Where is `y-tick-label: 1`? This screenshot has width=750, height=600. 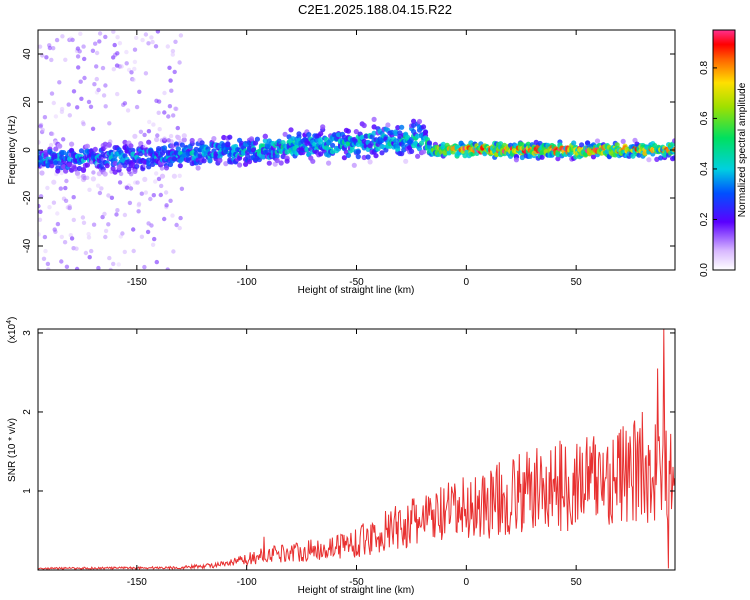
y-tick-label: 1 is located at coordinates (27, 491).